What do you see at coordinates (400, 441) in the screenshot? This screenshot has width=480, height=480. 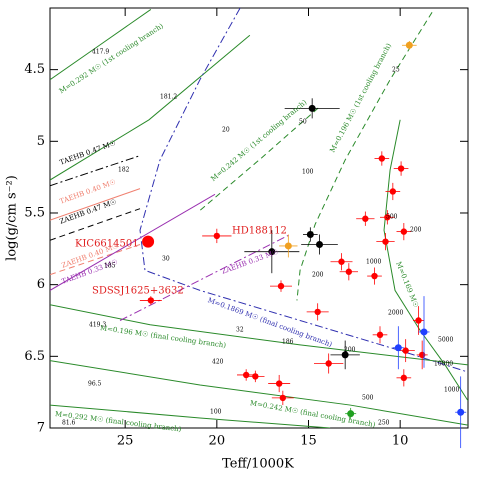 I see `x-tick-label: 10` at bounding box center [400, 441].